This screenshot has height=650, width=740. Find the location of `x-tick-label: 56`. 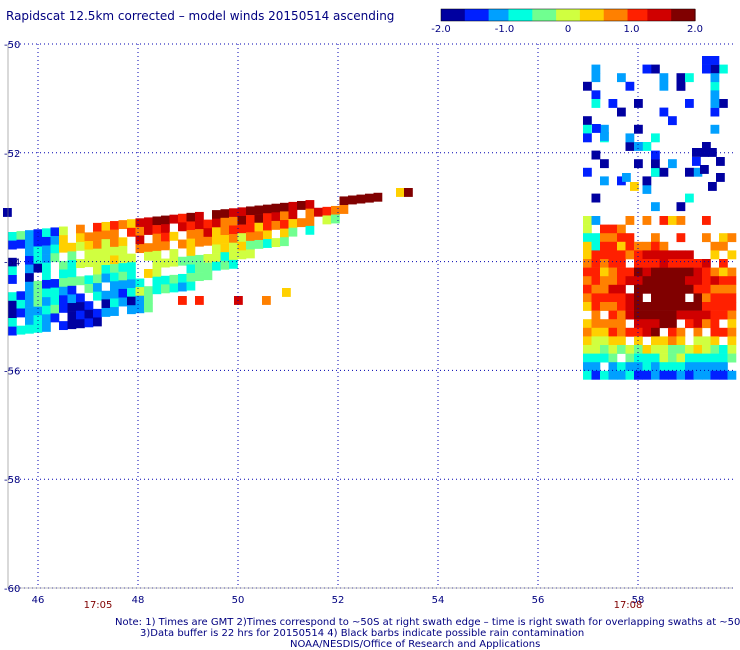

x-tick-label: 56 is located at coordinates (538, 600).